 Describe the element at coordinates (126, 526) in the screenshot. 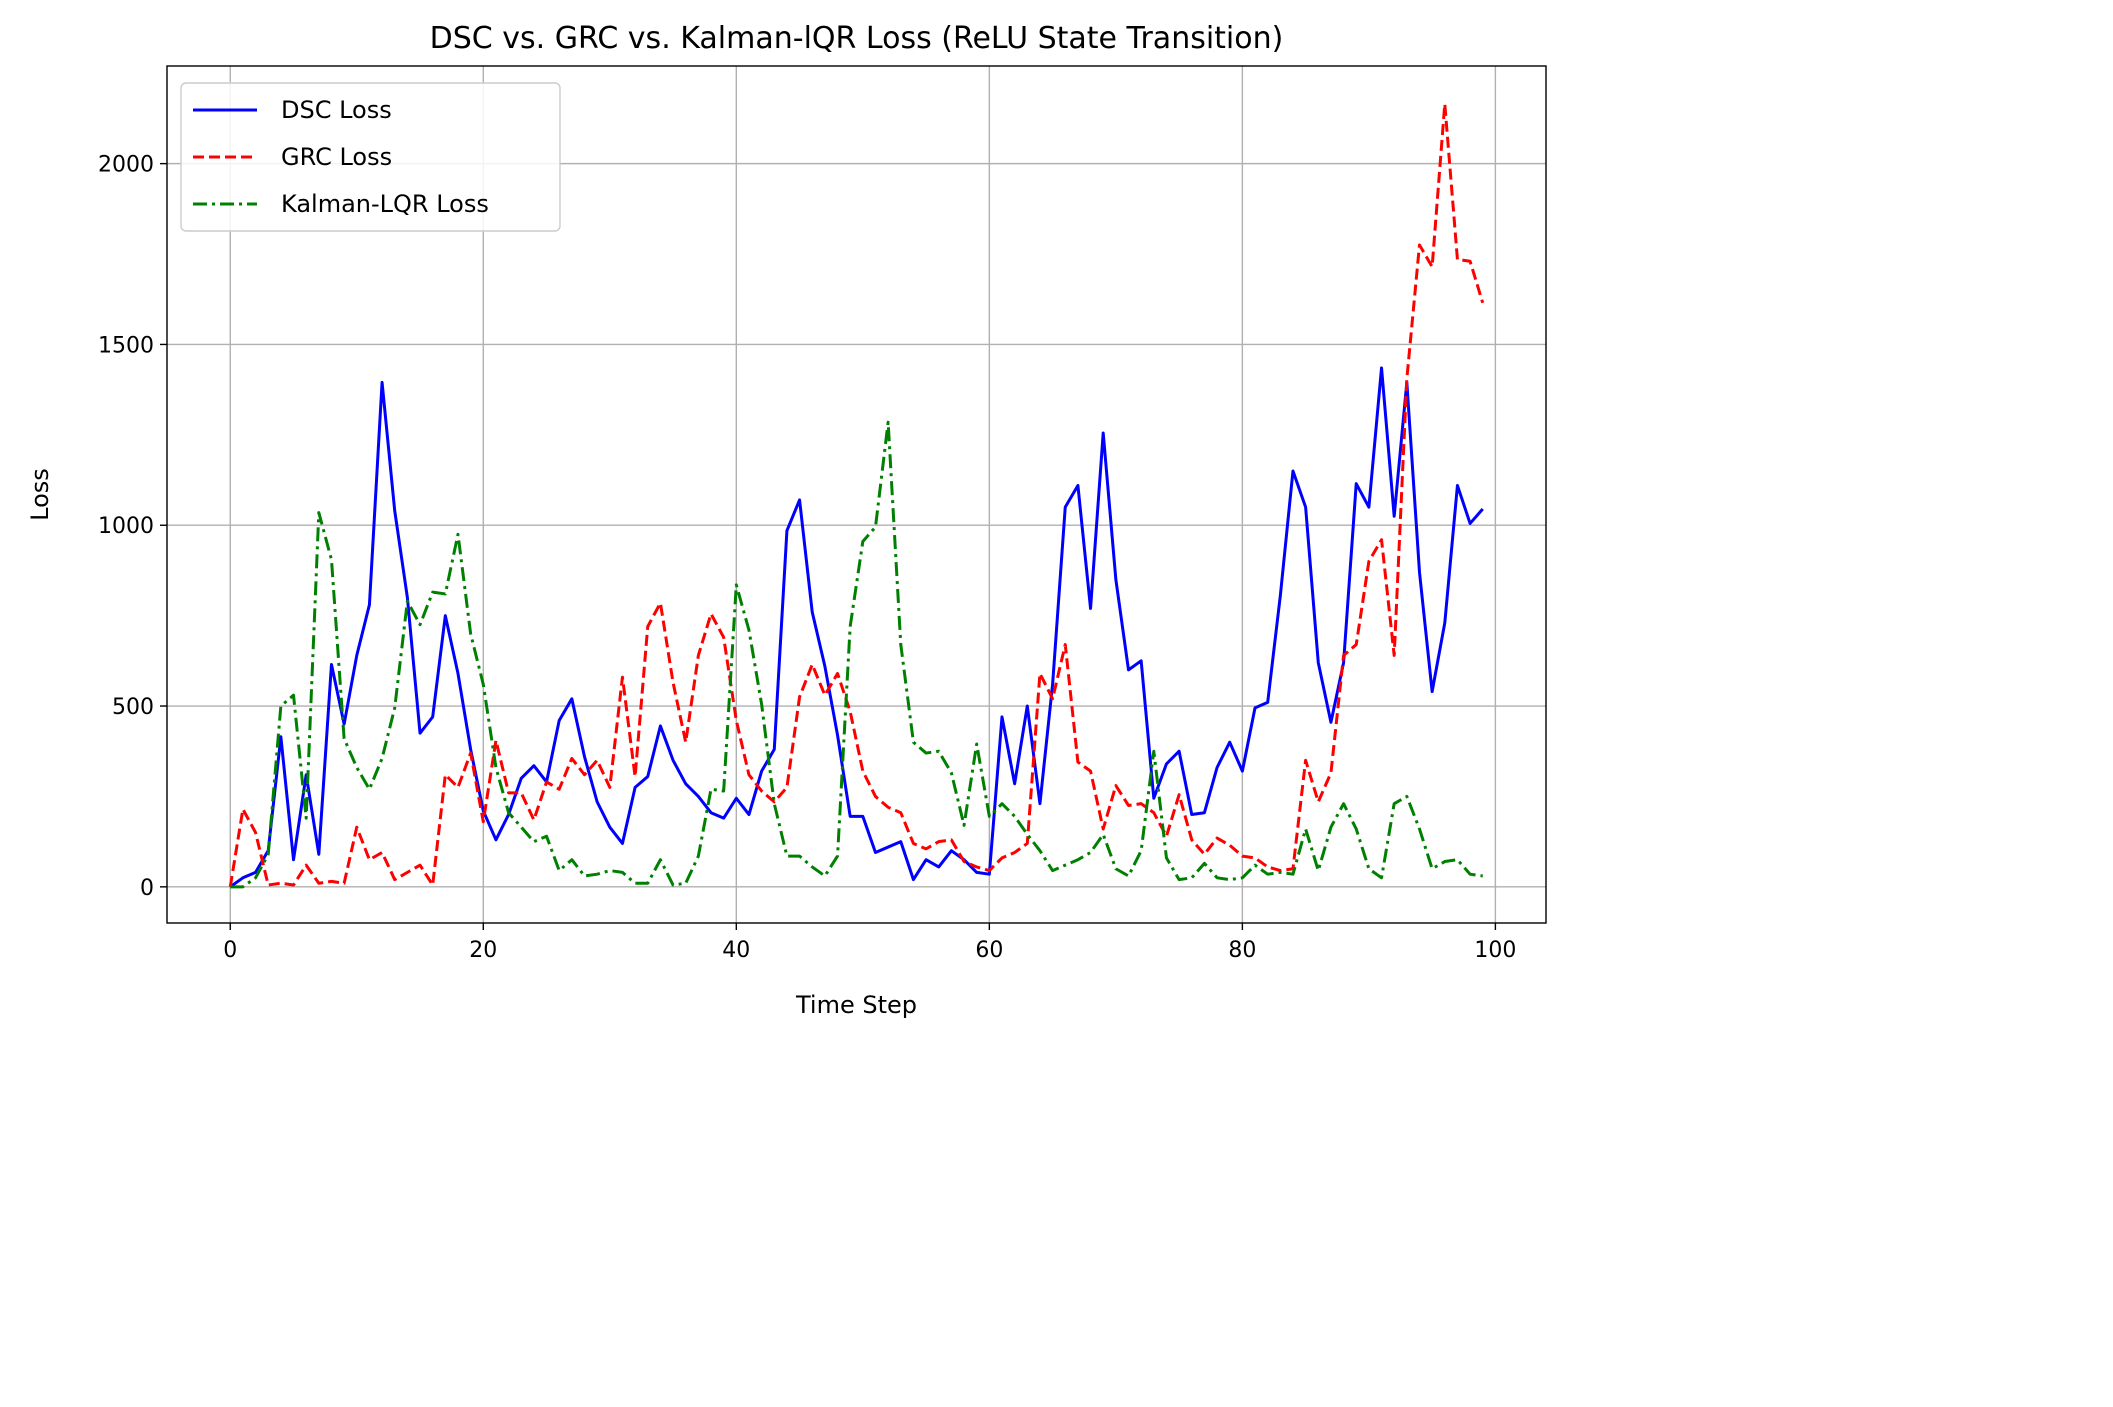

I see `y-tick-label: 1000` at that location.